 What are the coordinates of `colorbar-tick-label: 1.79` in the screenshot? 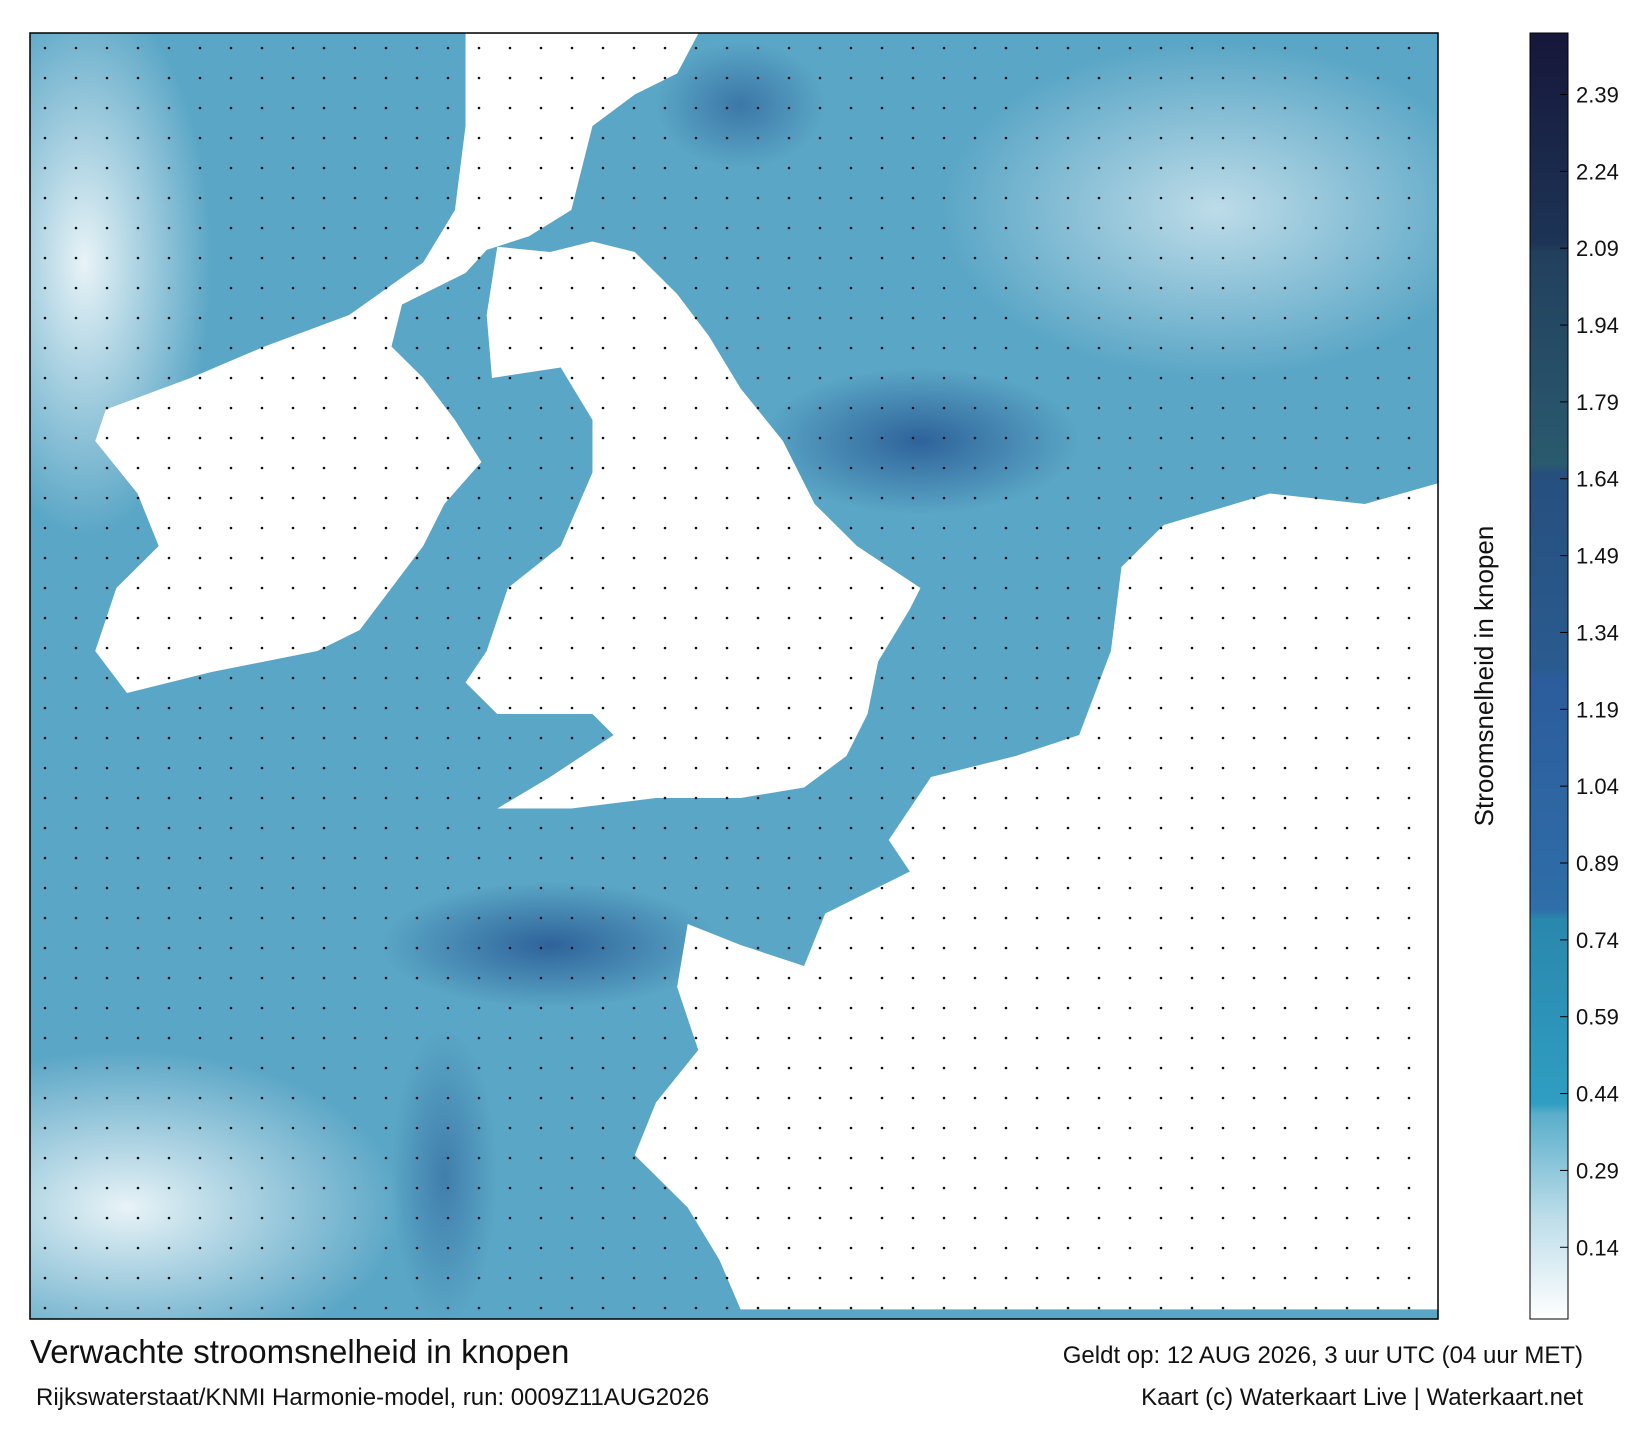 It's located at (1597, 402).